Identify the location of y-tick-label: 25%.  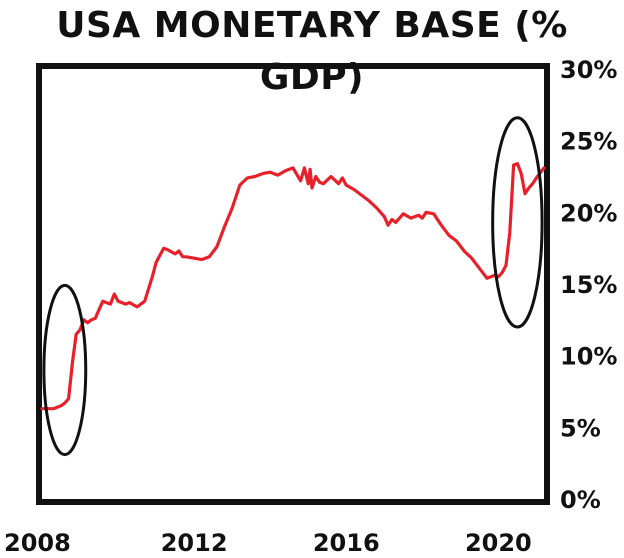
(588, 142).